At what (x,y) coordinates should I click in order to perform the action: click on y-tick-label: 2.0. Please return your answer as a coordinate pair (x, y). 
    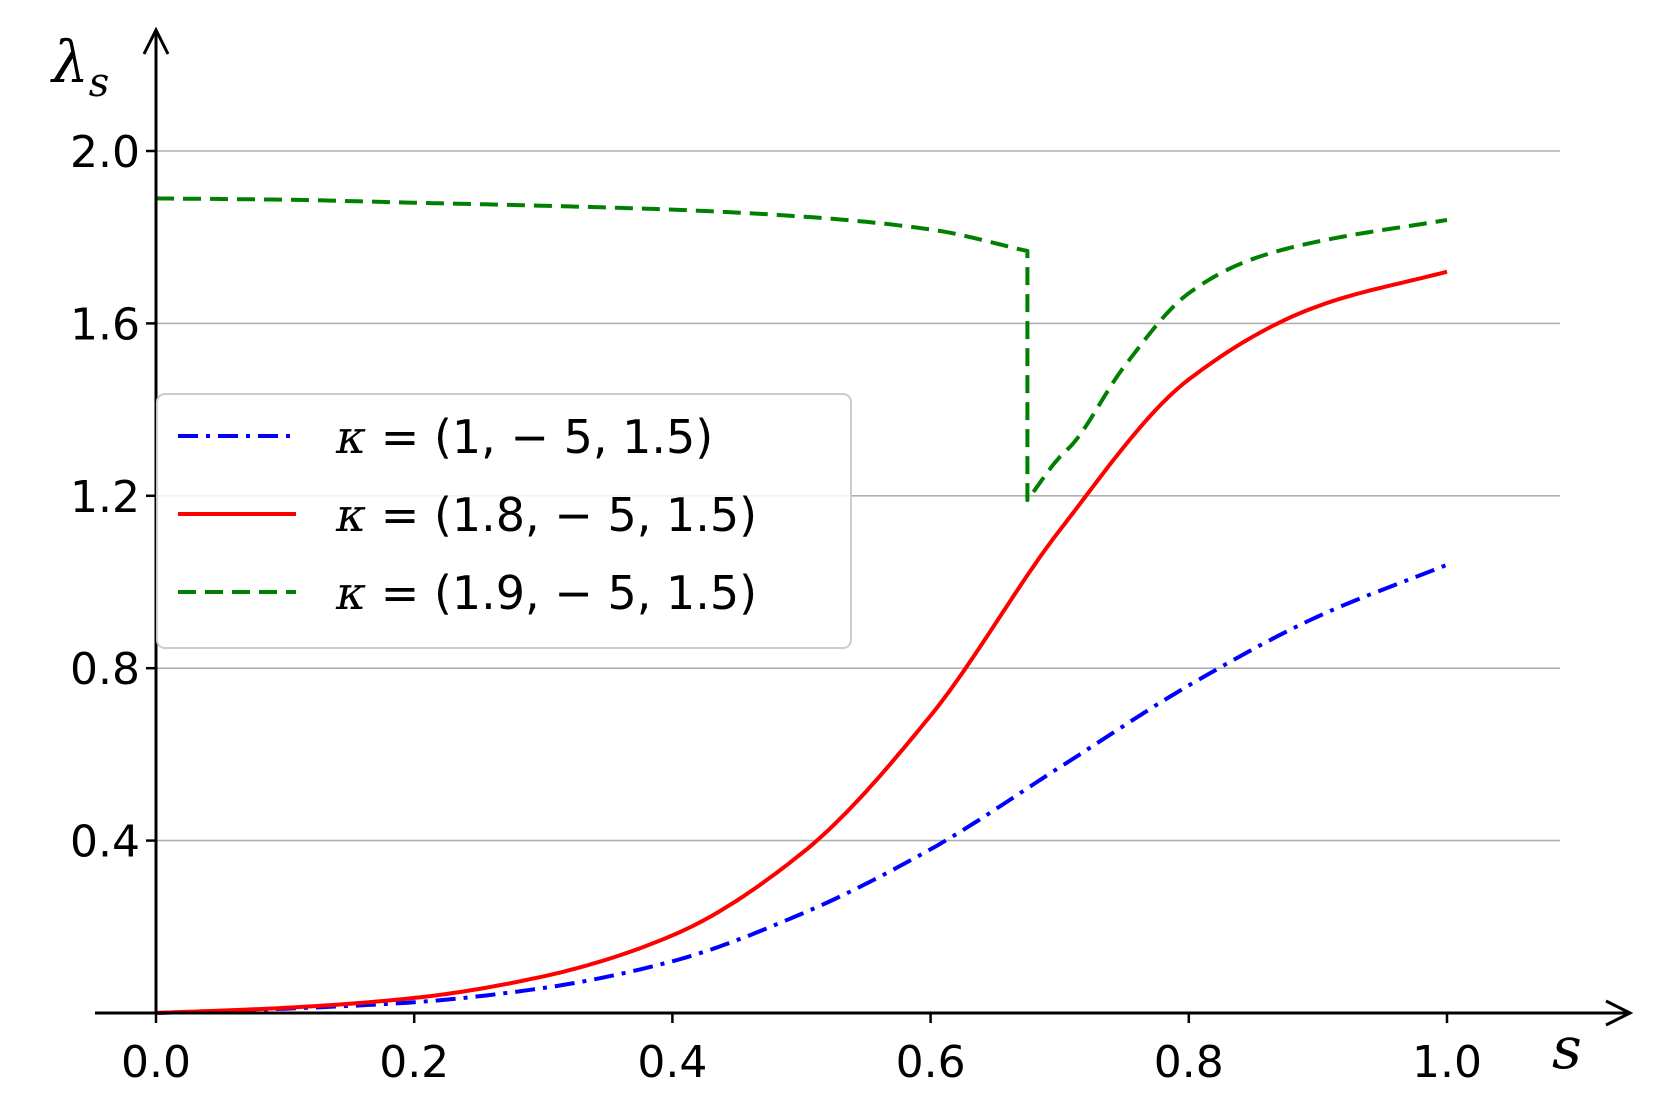
    Looking at the image, I should click on (105, 152).